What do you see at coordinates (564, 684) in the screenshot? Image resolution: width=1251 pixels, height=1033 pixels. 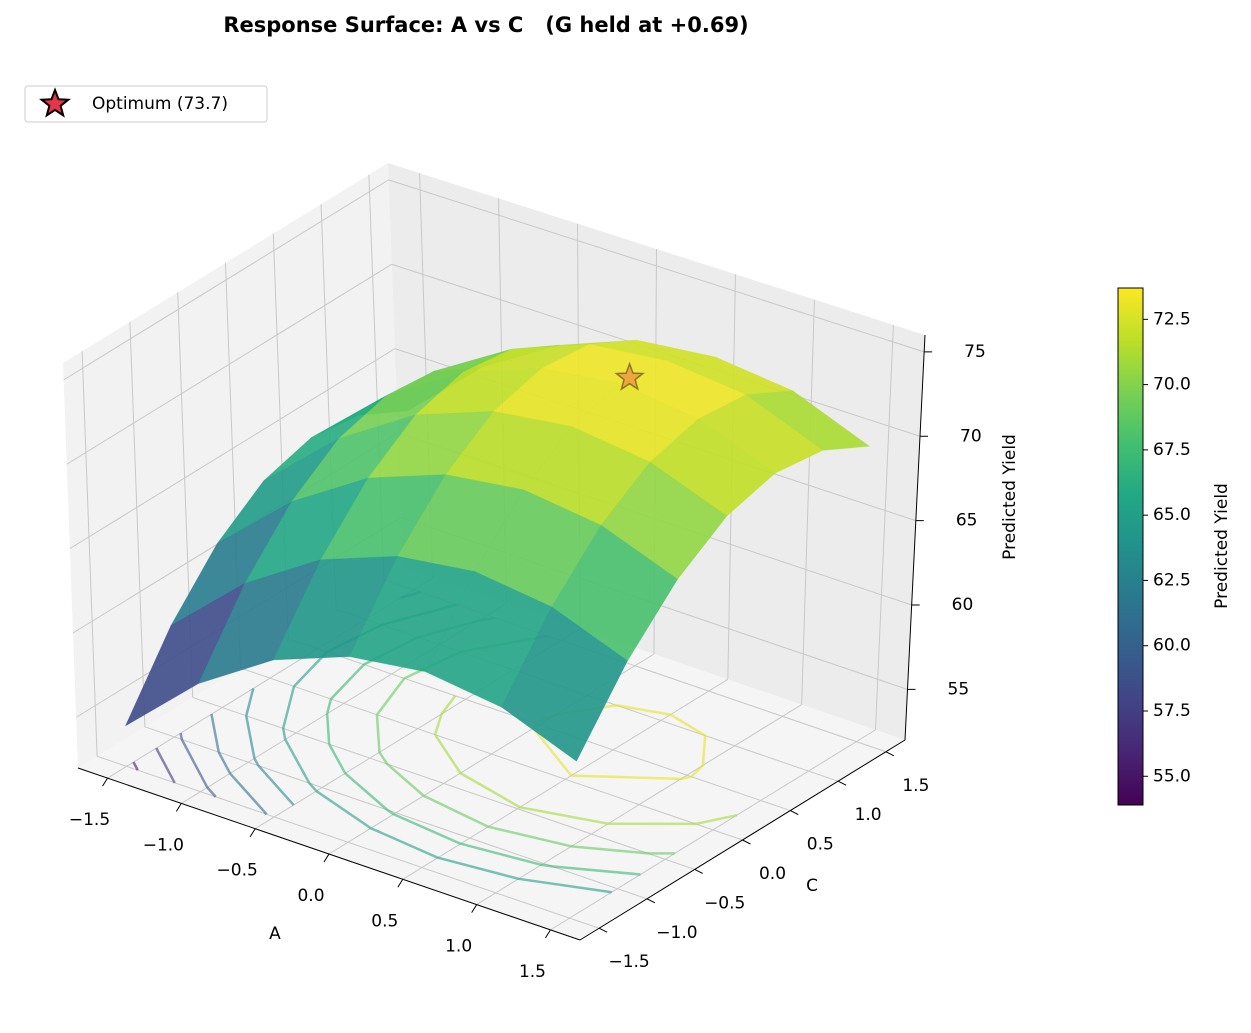 I see `surface-cell` at bounding box center [564, 684].